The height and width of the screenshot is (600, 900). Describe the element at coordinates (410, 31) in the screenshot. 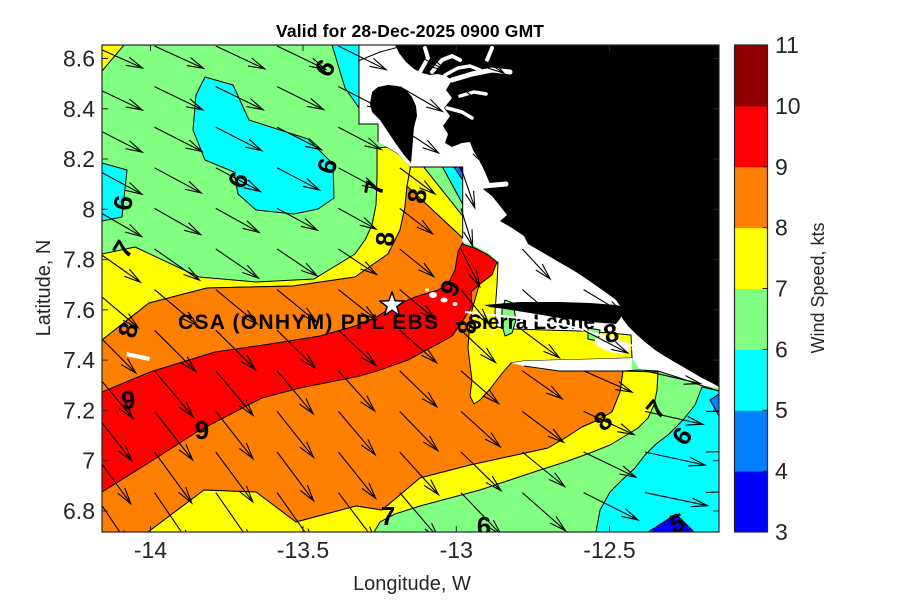

I see `svg-text: Valid for 28-Dec-2025 0900 GMT` at that location.